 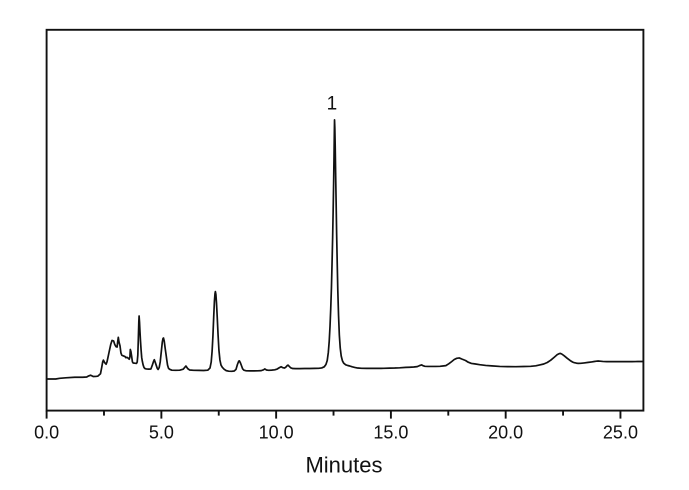 I want to click on x-axis-ticks-group, so click(x=333, y=414).